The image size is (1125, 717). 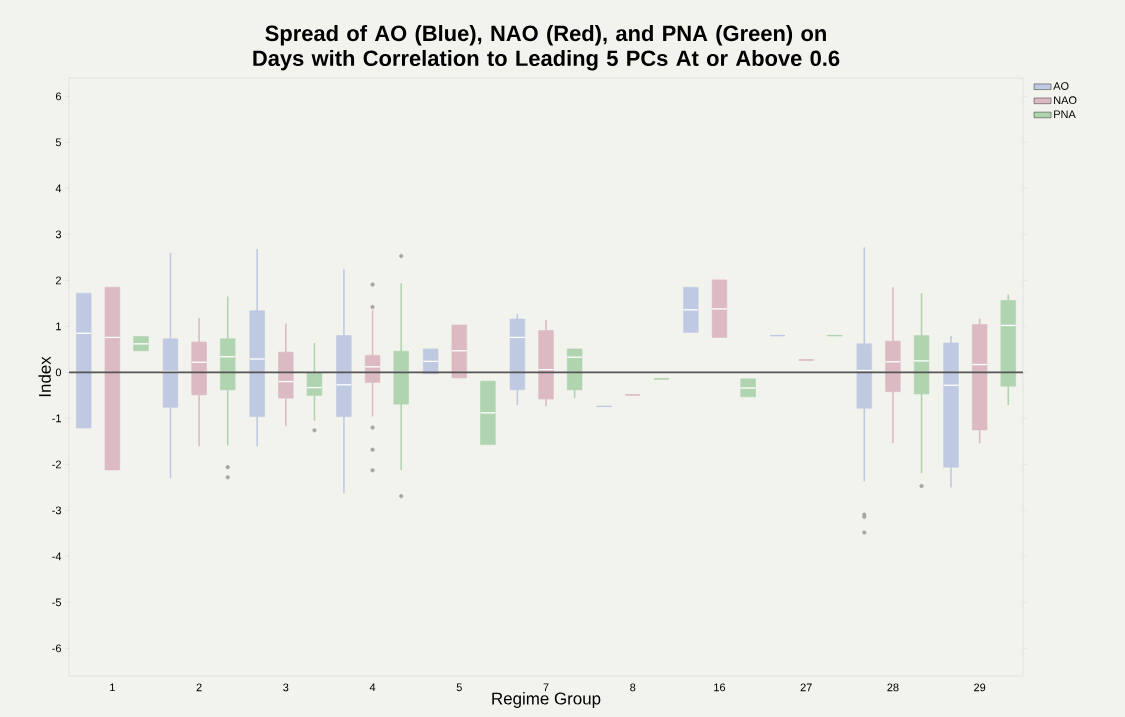 What do you see at coordinates (1065, 100) in the screenshot?
I see `legend-label: NAO` at bounding box center [1065, 100].